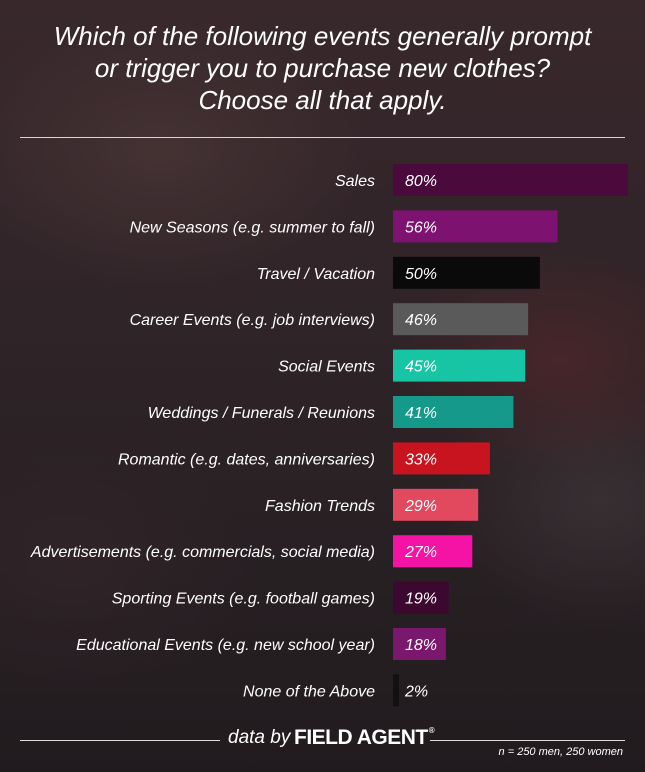  I want to click on value-label-sporting-events-e-g-football-games: 19%, so click(421, 599).